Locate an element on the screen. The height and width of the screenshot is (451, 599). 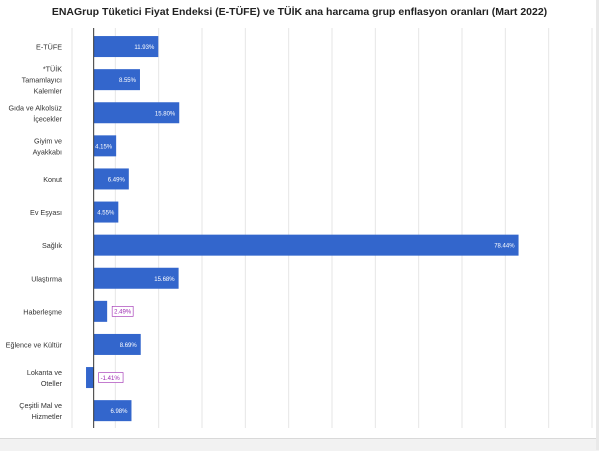
category-label: *TÜİK is located at coordinates (52, 69).